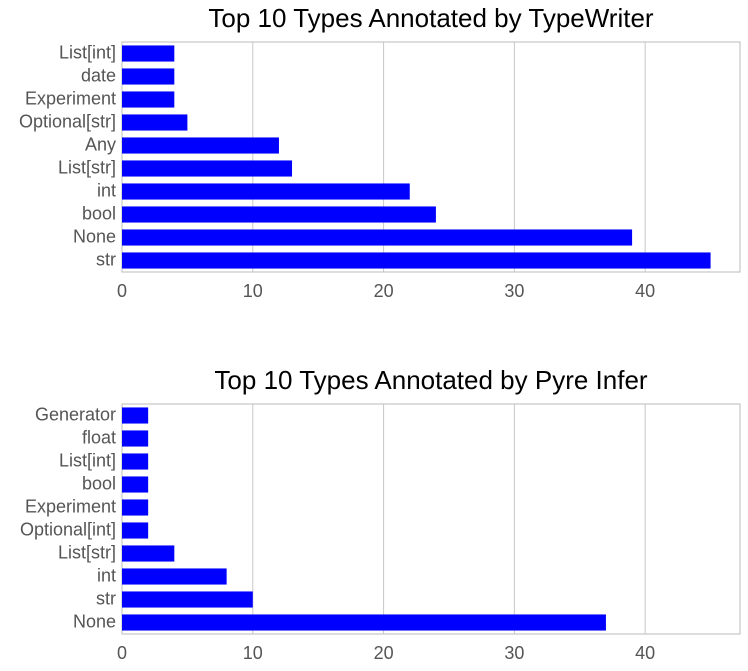 The height and width of the screenshot is (671, 748). What do you see at coordinates (430, 380) in the screenshot?
I see `chart-title: Top 10 Types Annotated by Pyre Infer` at bounding box center [430, 380].